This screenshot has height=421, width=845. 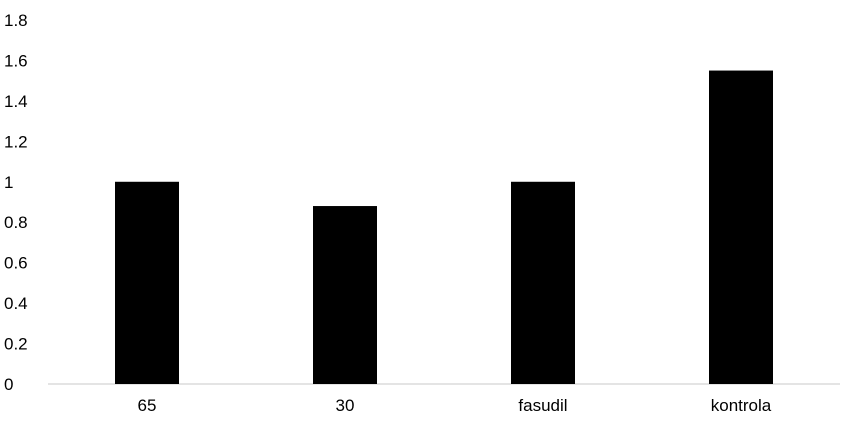 What do you see at coordinates (16, 20) in the screenshot?
I see `y-tick-label: 1.8` at bounding box center [16, 20].